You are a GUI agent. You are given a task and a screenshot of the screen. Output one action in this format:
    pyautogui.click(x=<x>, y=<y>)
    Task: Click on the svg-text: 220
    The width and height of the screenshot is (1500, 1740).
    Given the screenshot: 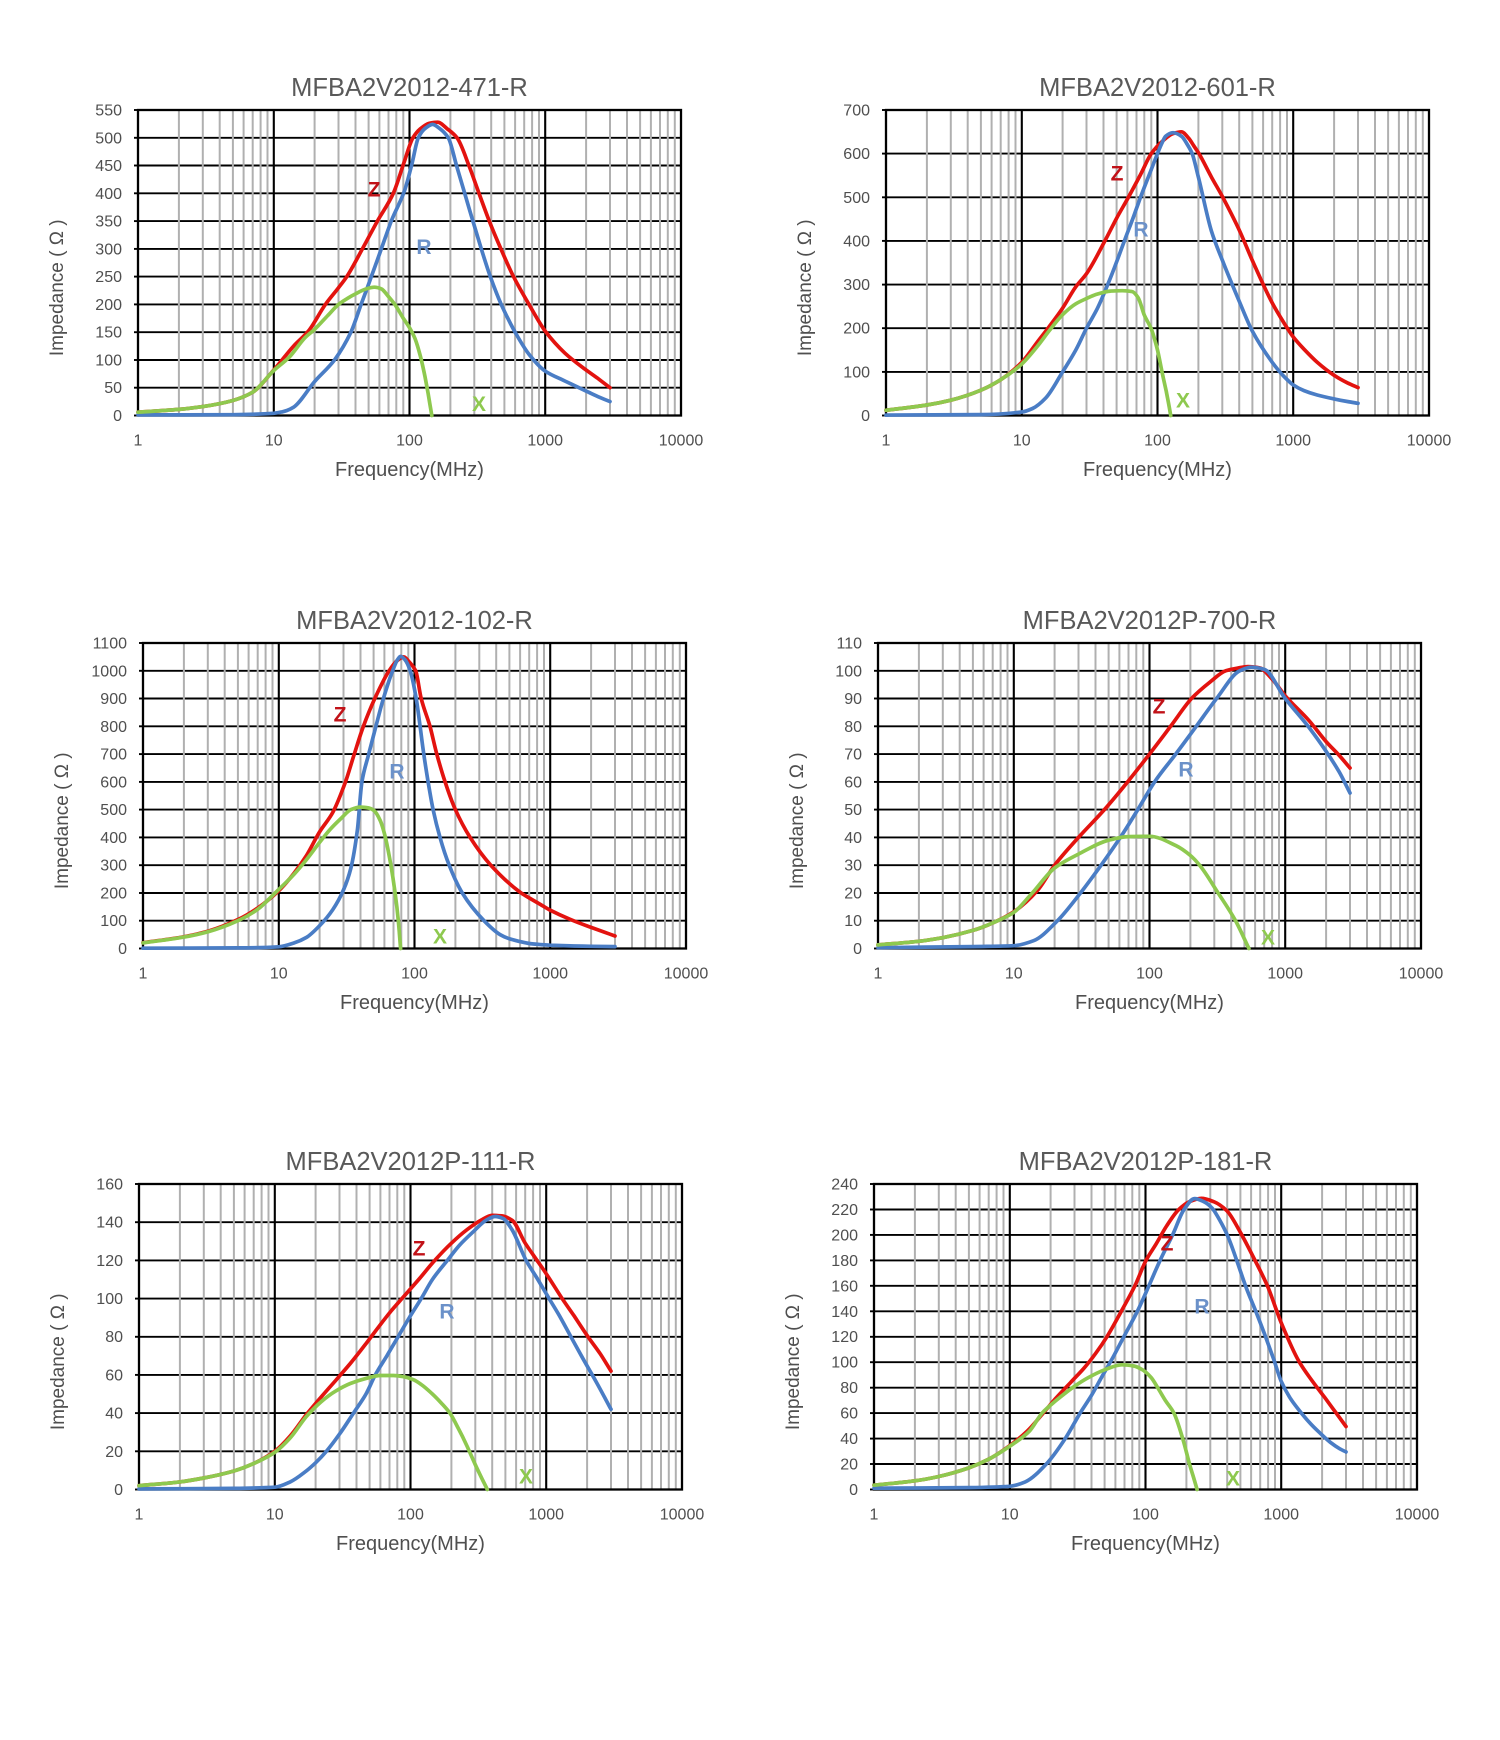 What is the action you would take?
    pyautogui.click(x=844, y=1210)
    